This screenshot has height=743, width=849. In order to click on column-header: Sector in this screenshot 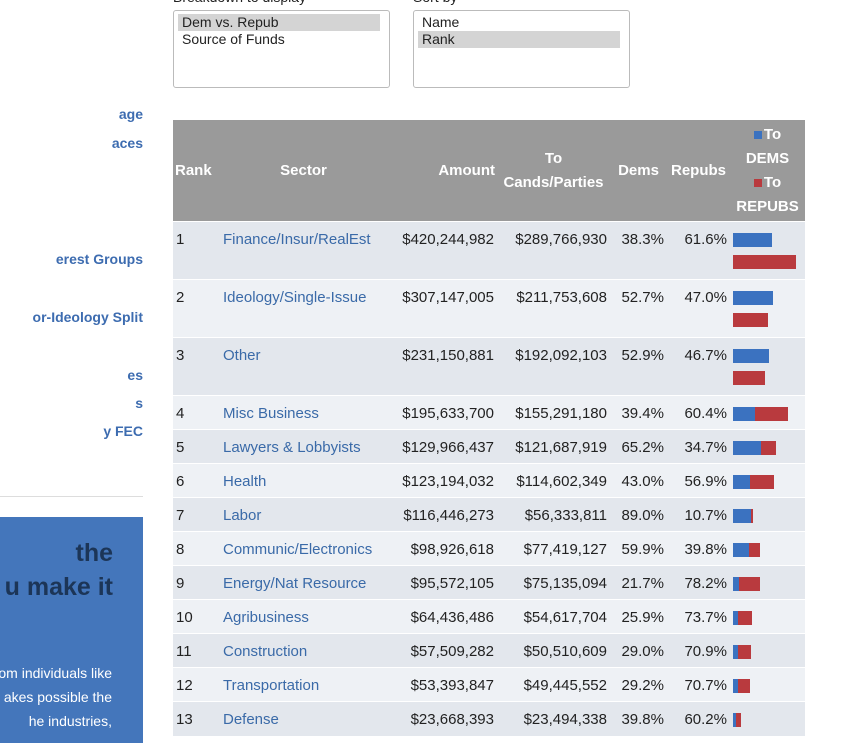, I will do `click(303, 171)`.